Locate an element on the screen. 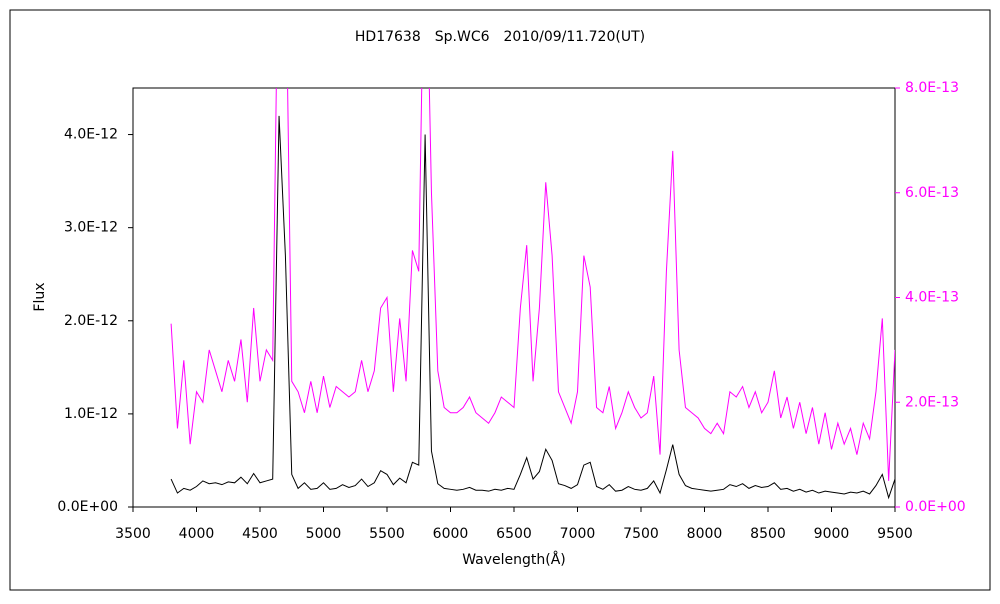 This screenshot has height=604, width=1000. y2-tick-label: 0.0E+00 is located at coordinates (935, 507).